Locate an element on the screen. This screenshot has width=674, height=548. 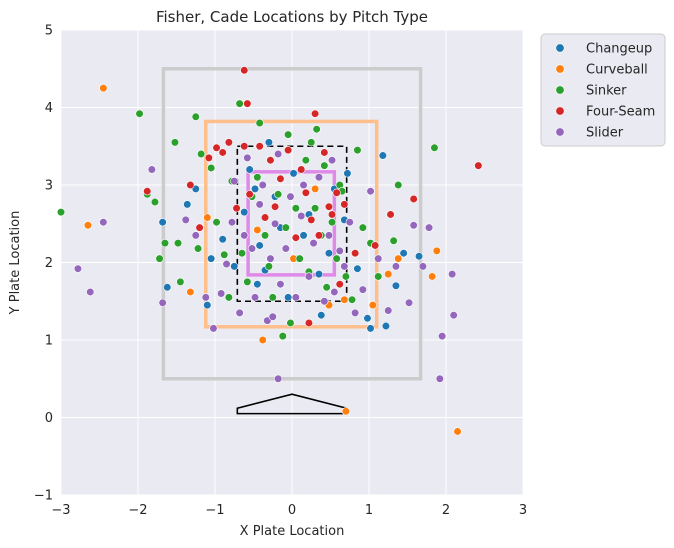
legend-label: Slider is located at coordinates (605, 133).